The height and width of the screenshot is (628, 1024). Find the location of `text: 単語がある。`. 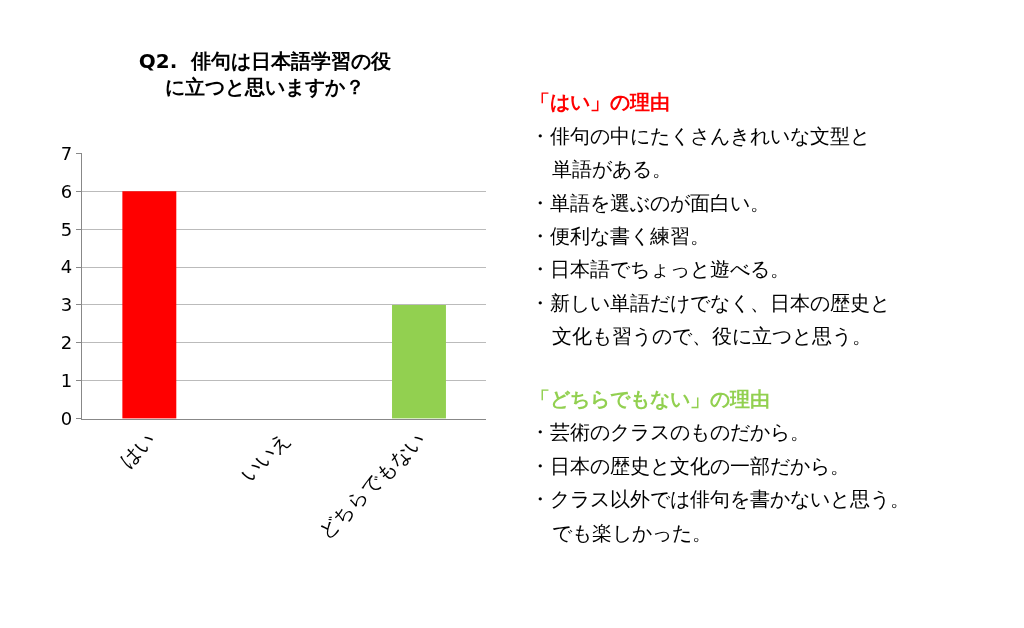

text: 単語がある。 is located at coordinates (612, 169).